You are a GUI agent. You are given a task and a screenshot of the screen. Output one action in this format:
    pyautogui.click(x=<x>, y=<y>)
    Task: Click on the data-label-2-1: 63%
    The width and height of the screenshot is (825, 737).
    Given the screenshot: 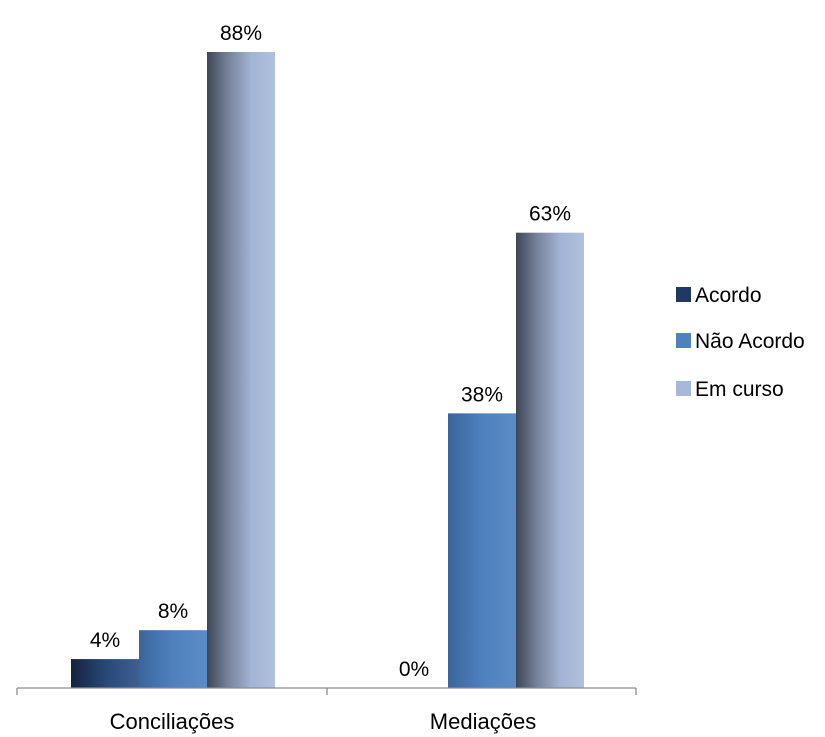 What is the action you would take?
    pyautogui.click(x=550, y=214)
    